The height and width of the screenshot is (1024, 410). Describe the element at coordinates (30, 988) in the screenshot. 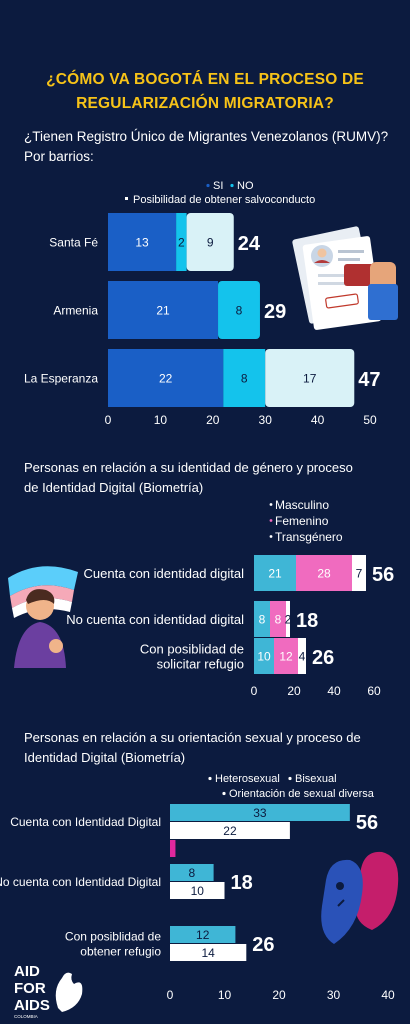

I see `logo-line-2: FOR` at that location.